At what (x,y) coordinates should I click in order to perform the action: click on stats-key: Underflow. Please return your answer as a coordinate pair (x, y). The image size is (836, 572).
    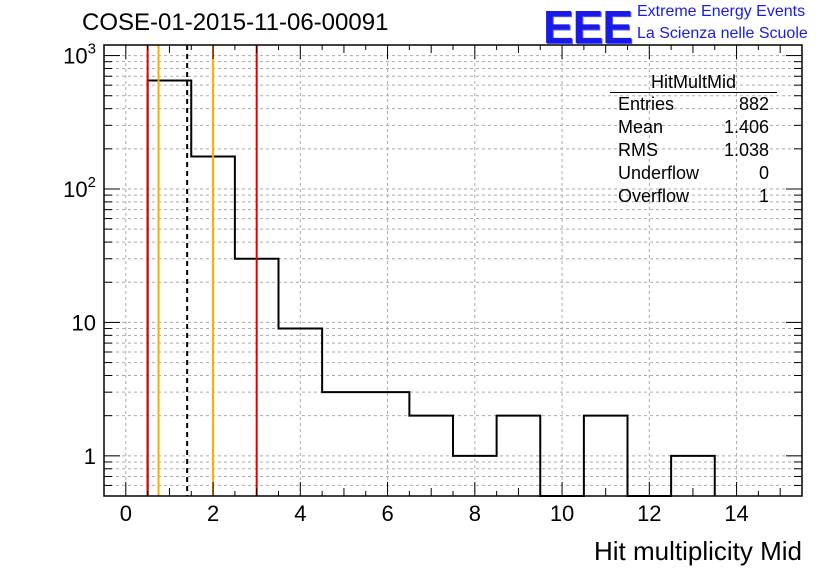
    Looking at the image, I should click on (659, 173).